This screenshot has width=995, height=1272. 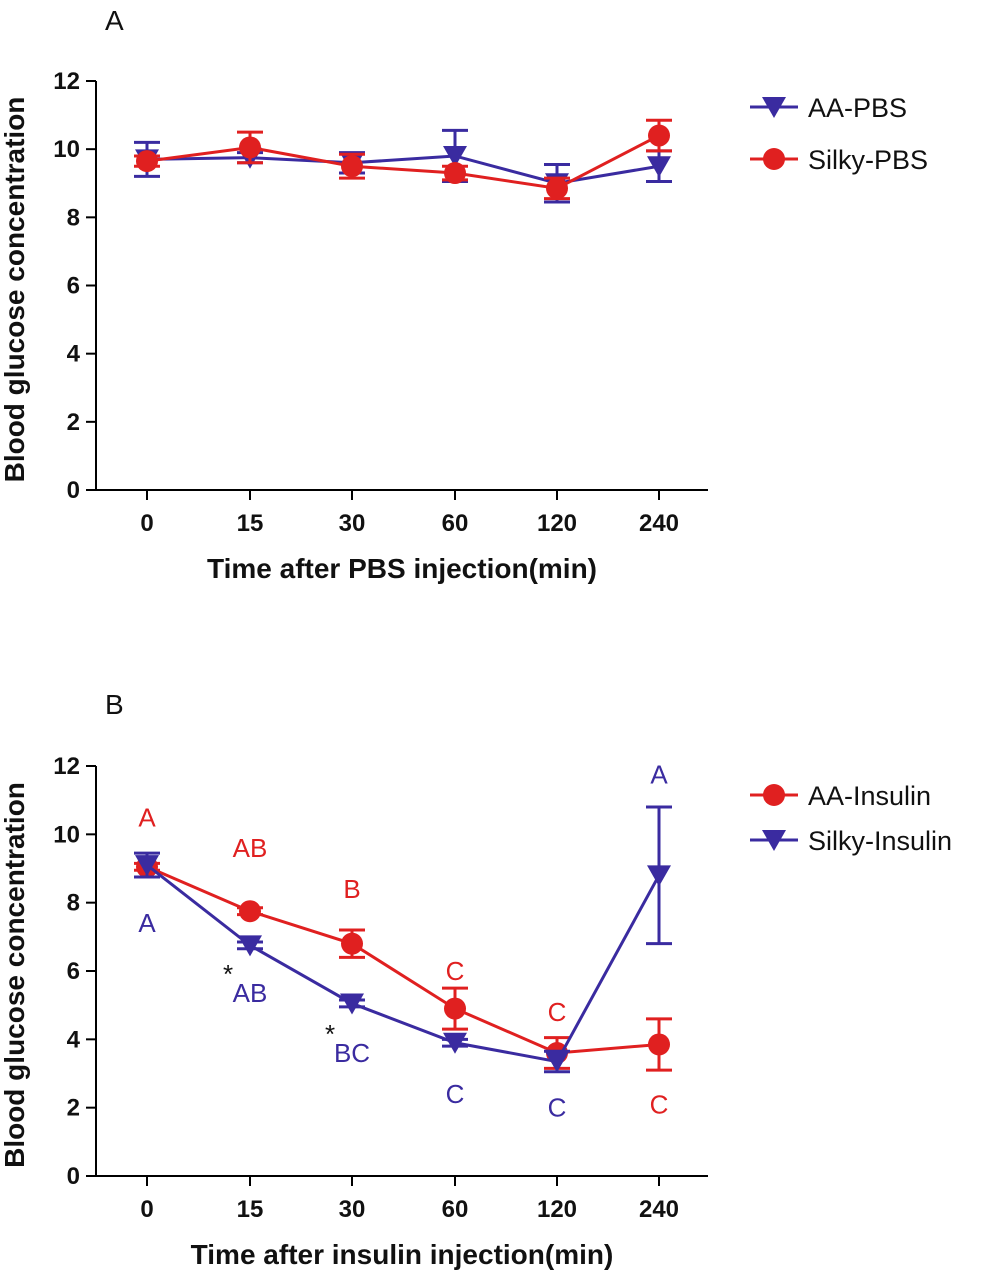 I want to click on group-letter-label: BC, so click(x=352, y=1053).